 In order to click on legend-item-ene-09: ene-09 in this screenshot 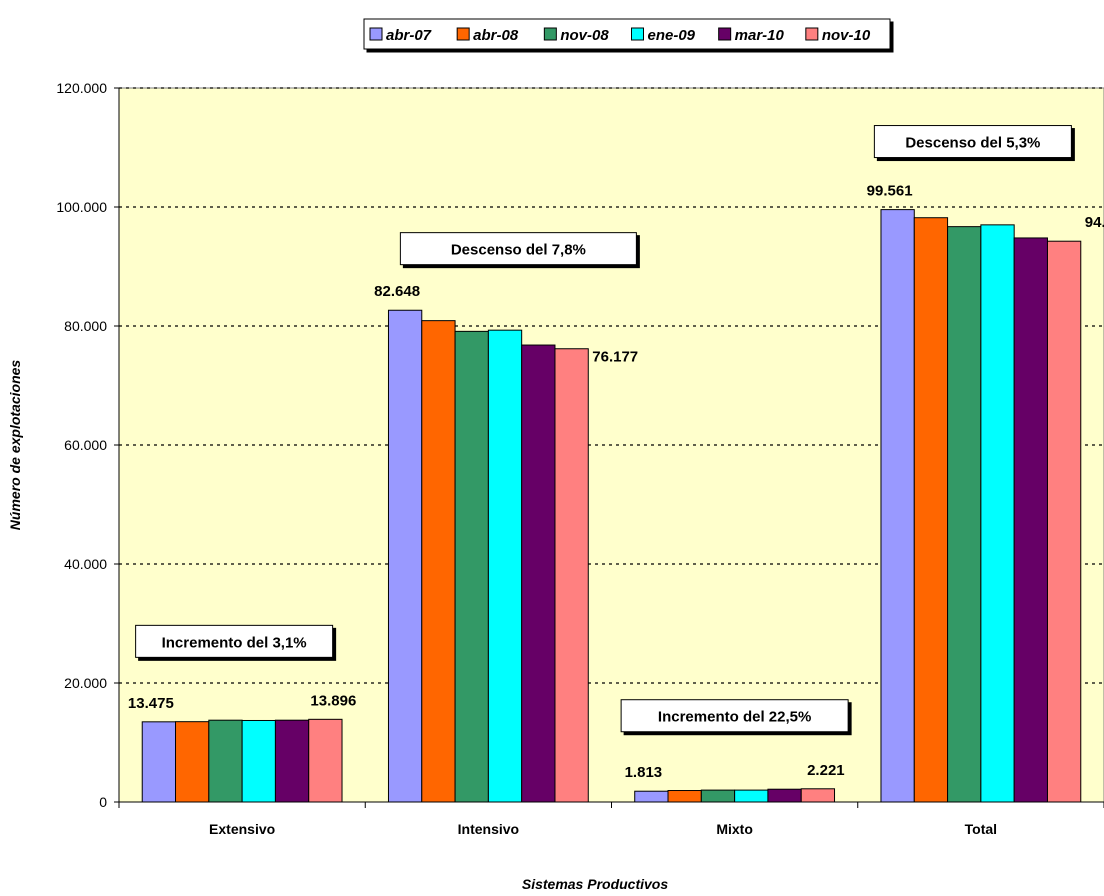, I will do `click(663, 35)`.